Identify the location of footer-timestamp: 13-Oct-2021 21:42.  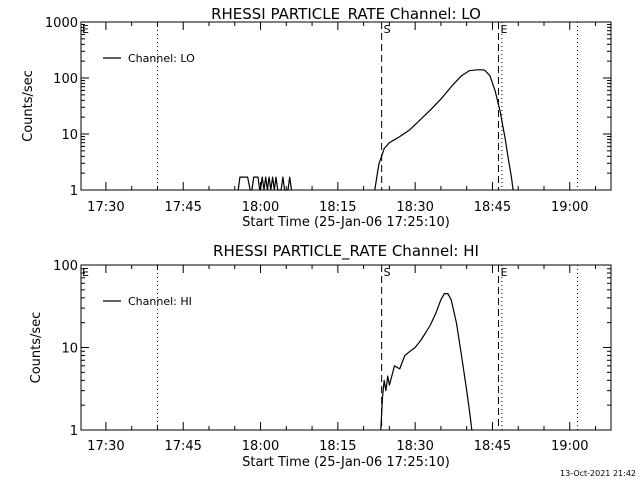
(598, 473).